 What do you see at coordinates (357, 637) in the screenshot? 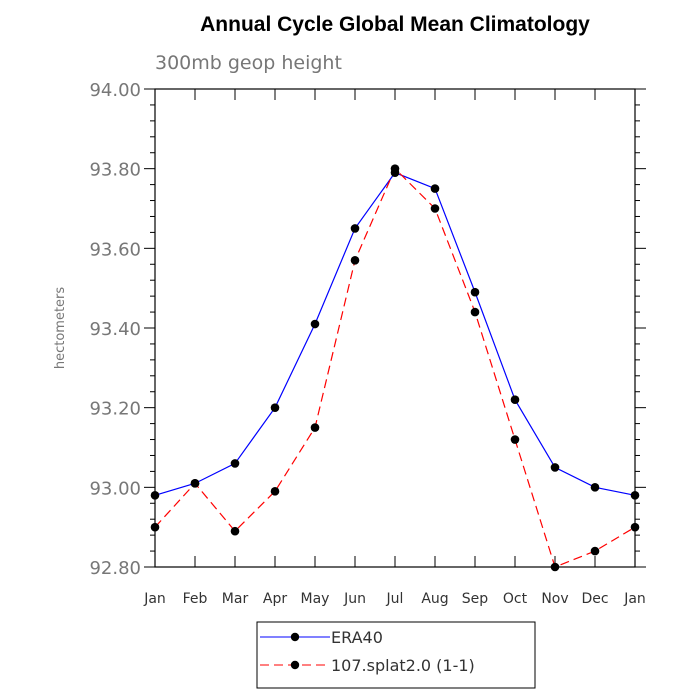
I see `legend-label-era40: ERA40` at bounding box center [357, 637].